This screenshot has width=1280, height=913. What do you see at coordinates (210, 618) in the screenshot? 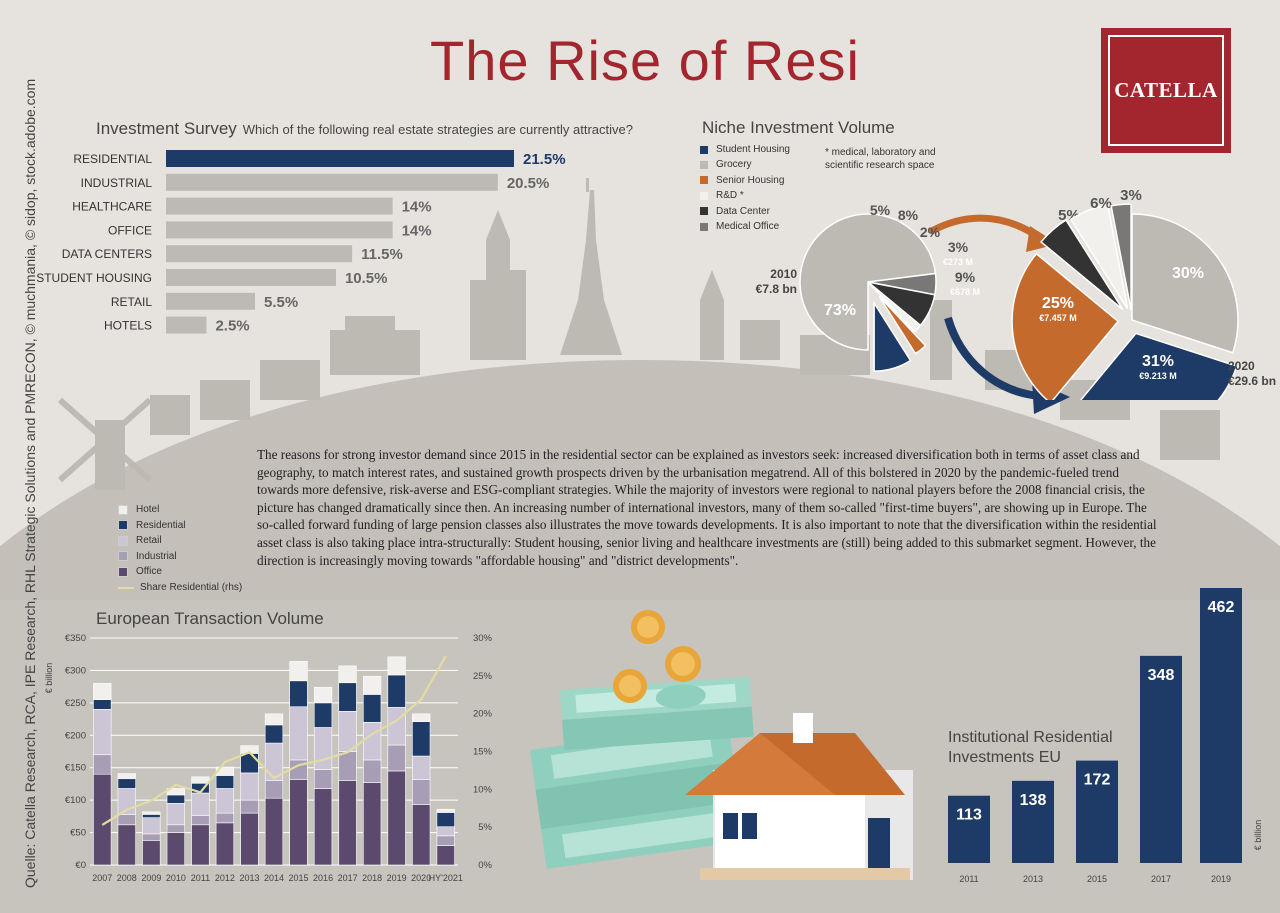
I see `transaction-title: European Transaction Volume` at bounding box center [210, 618].